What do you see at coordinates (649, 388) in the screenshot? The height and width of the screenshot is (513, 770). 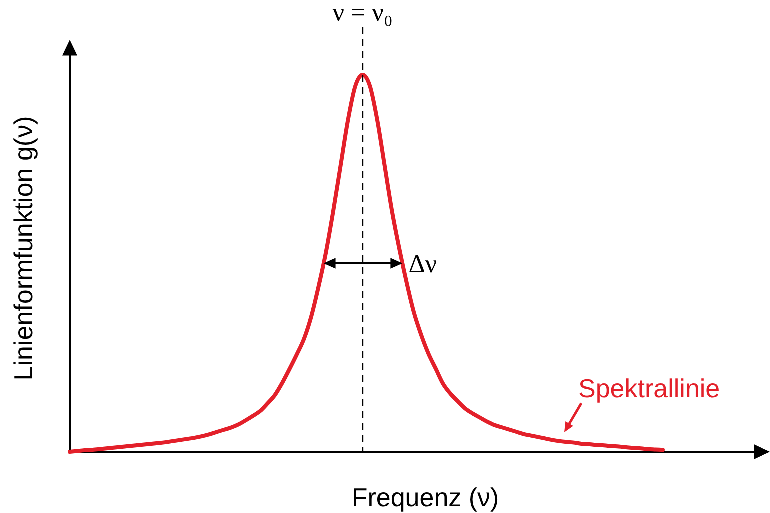 I see `series-label: Spektrallinie` at bounding box center [649, 388].